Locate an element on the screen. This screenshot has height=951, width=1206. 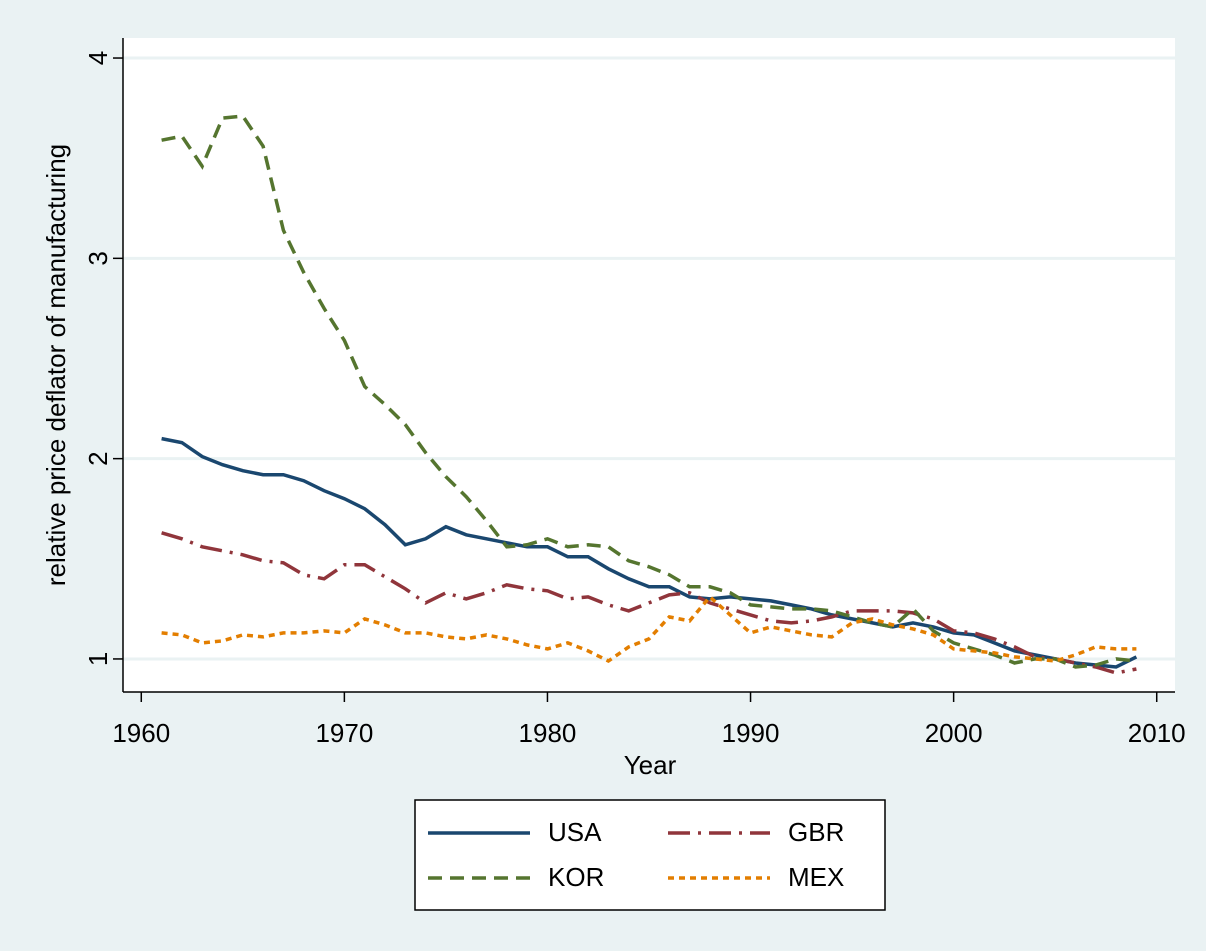
legend-label: KOR is located at coordinates (576, 877).